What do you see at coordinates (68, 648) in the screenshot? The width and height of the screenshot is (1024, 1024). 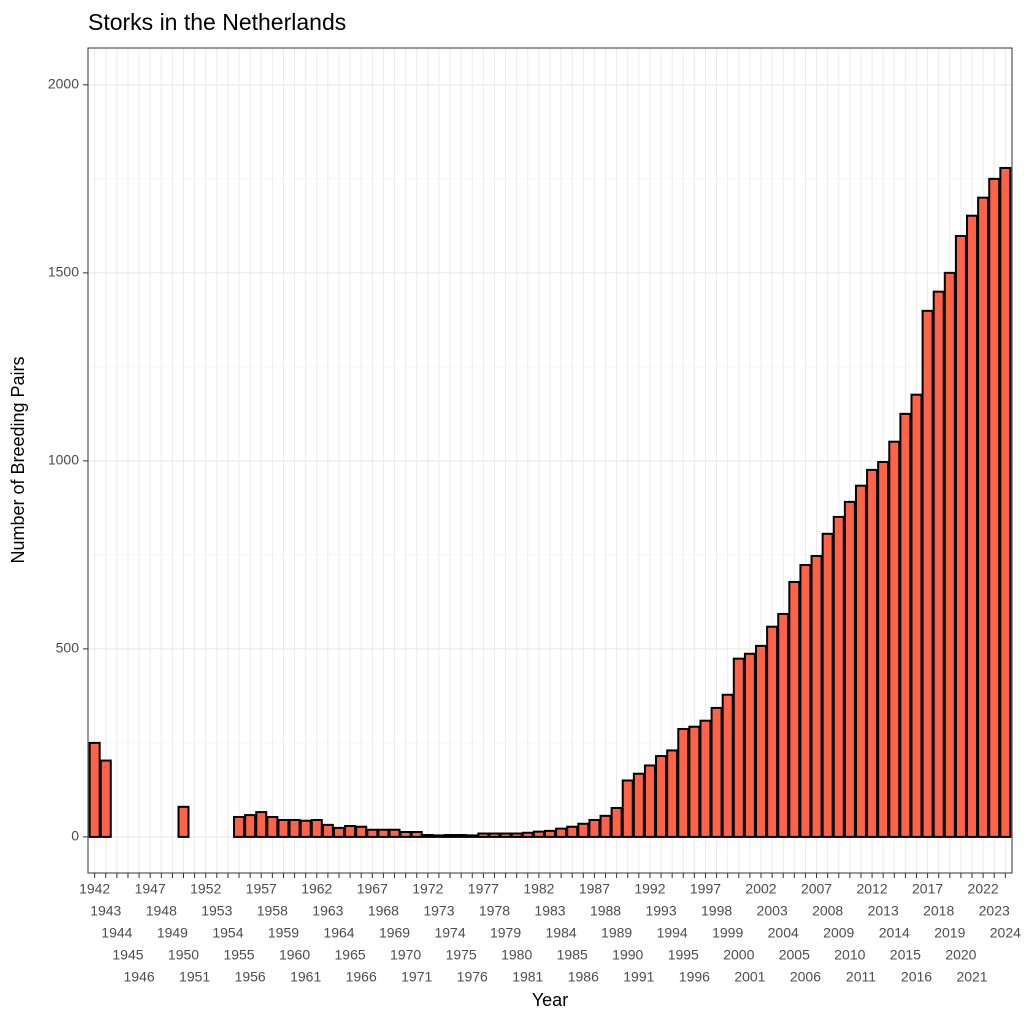 I see `y-tick-label: 500` at bounding box center [68, 648].